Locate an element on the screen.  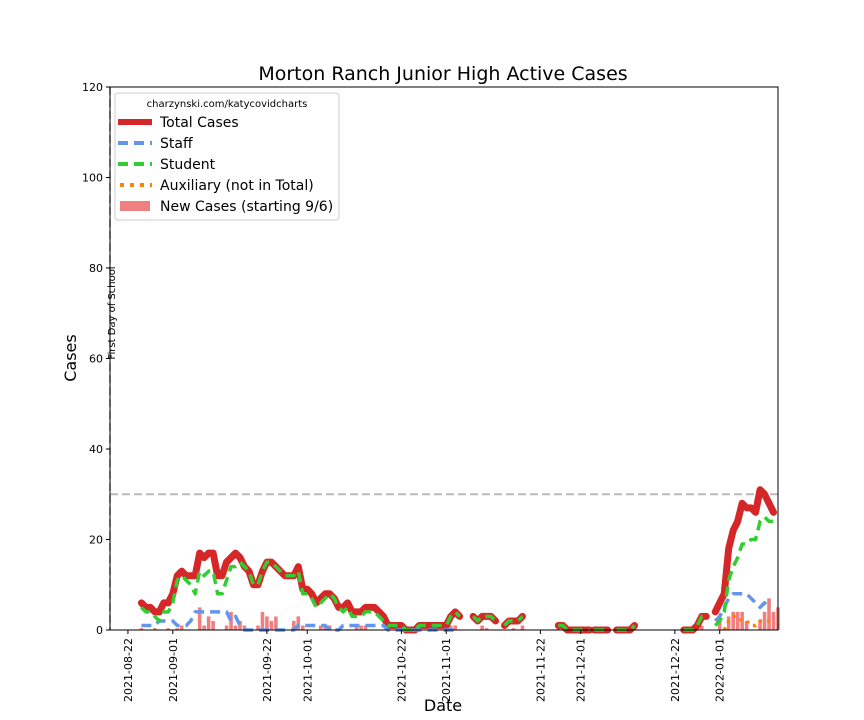
x-tick-label: 2021-09-22 is located at coordinates (267, 670).